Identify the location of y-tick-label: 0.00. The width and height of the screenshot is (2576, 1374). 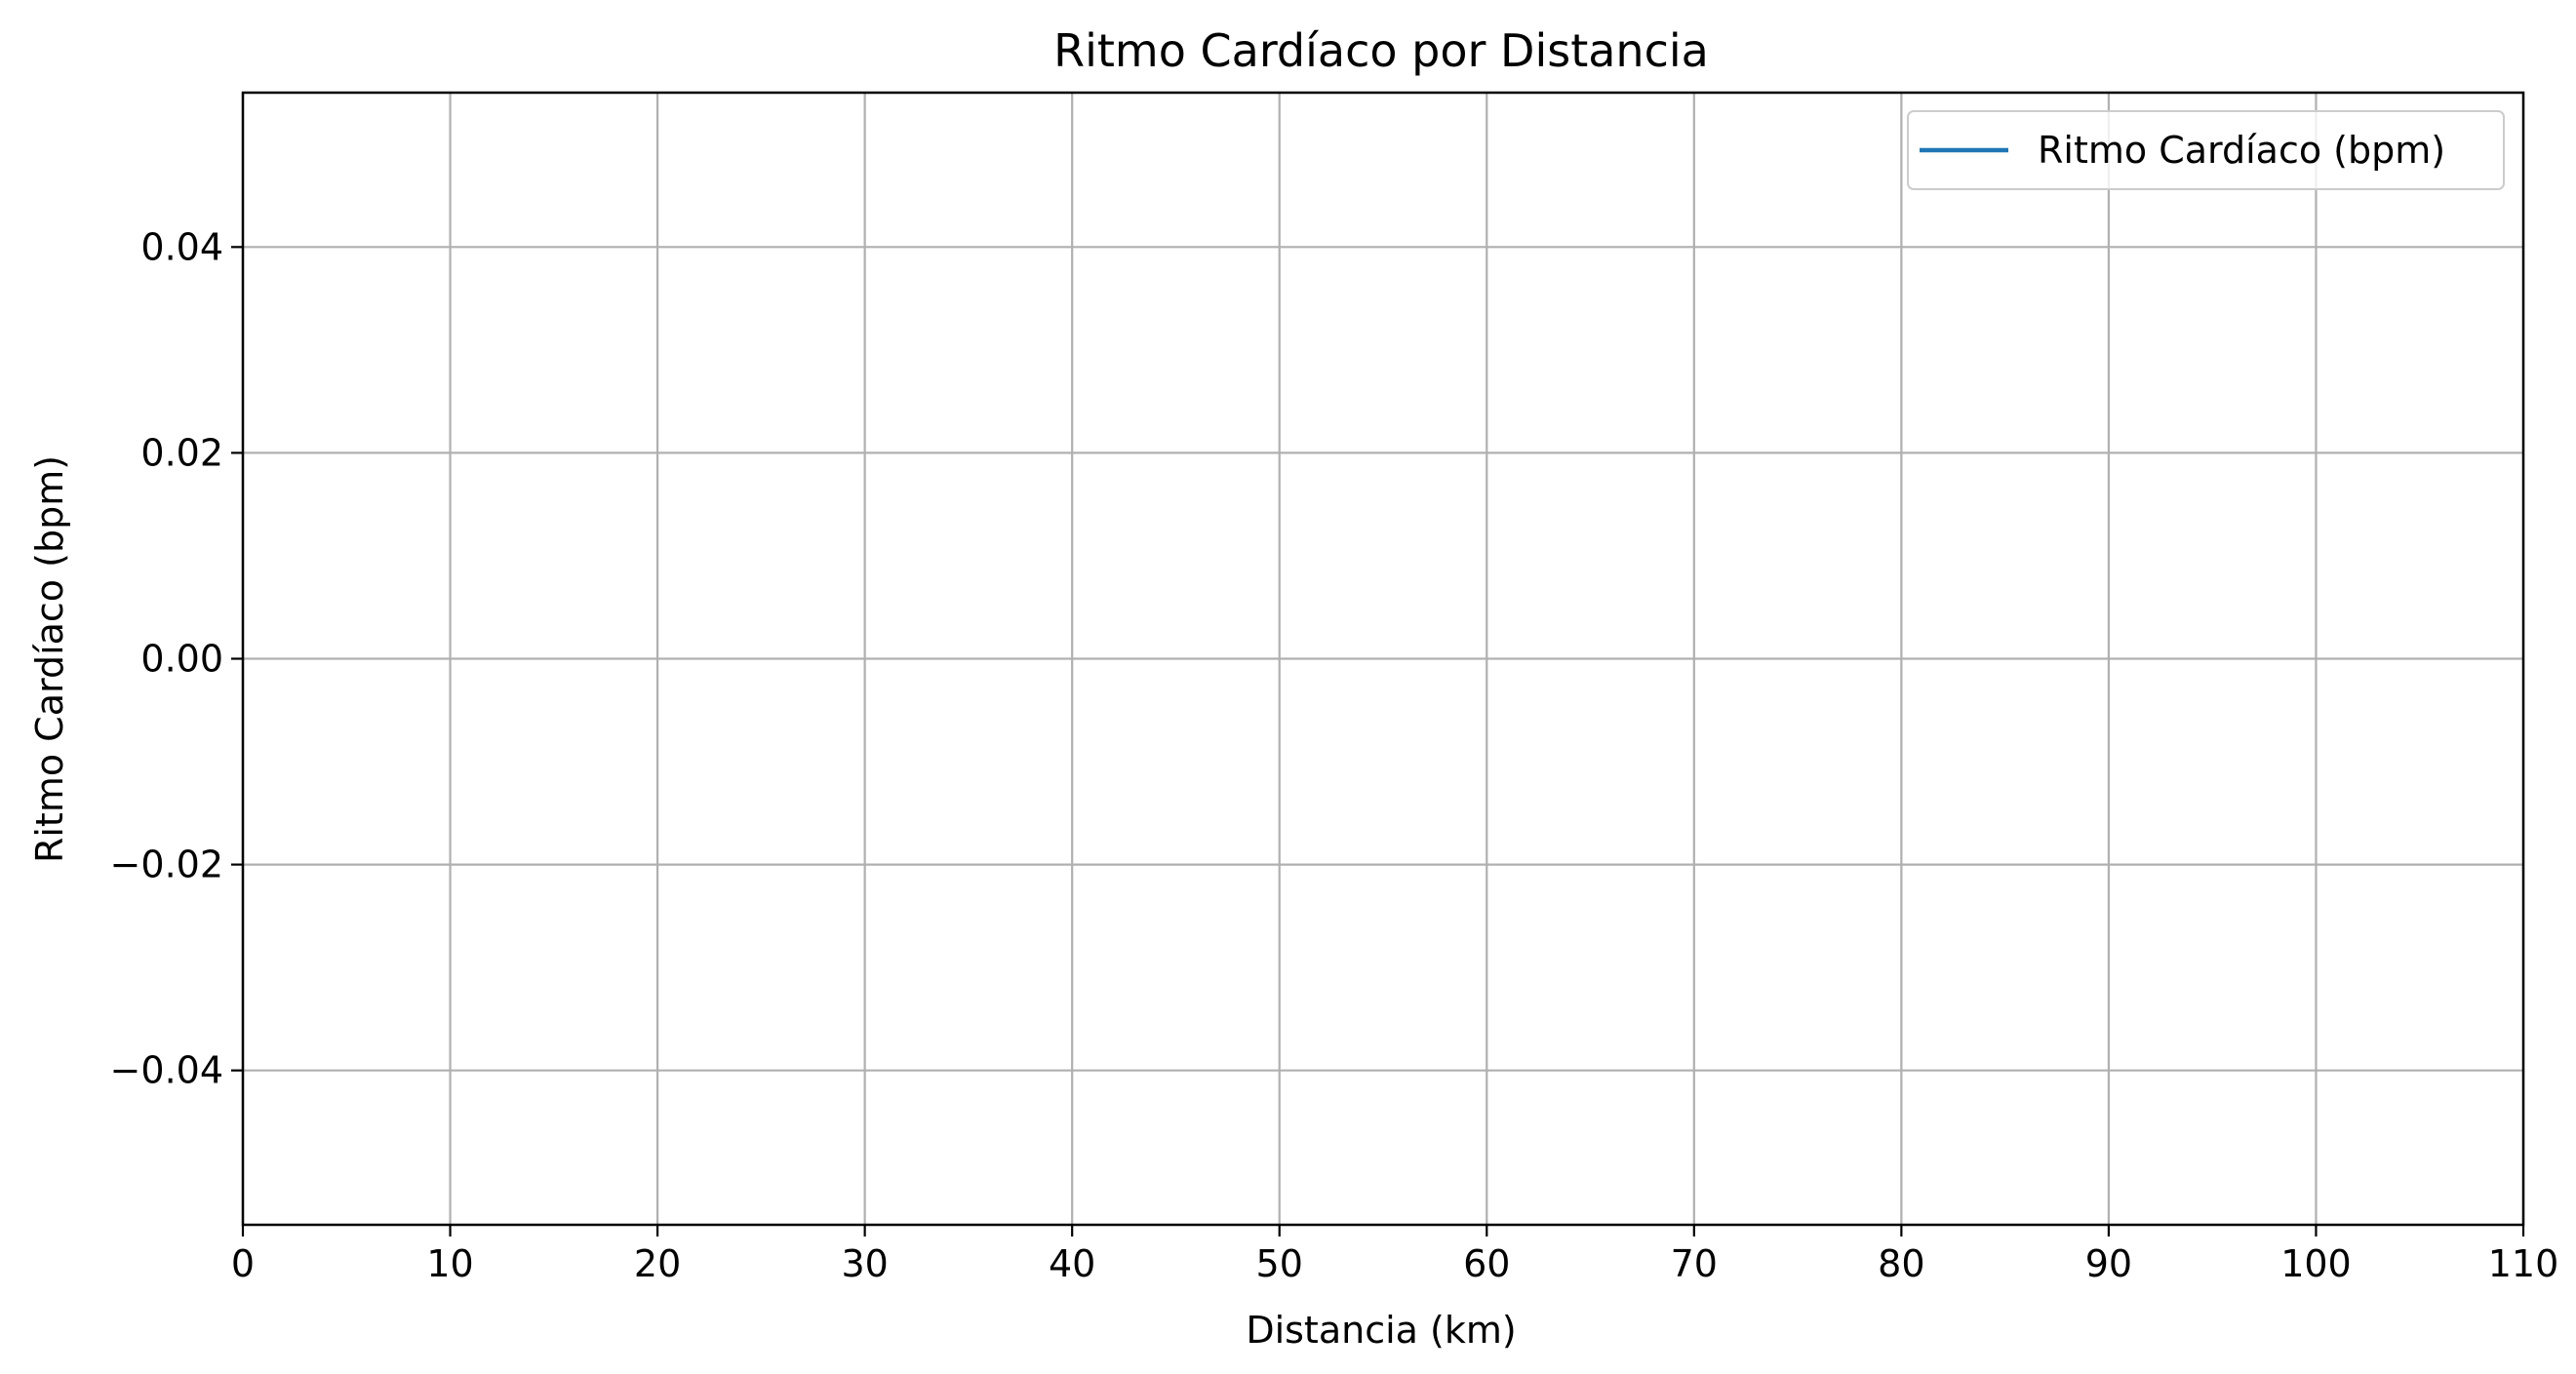
(181, 659).